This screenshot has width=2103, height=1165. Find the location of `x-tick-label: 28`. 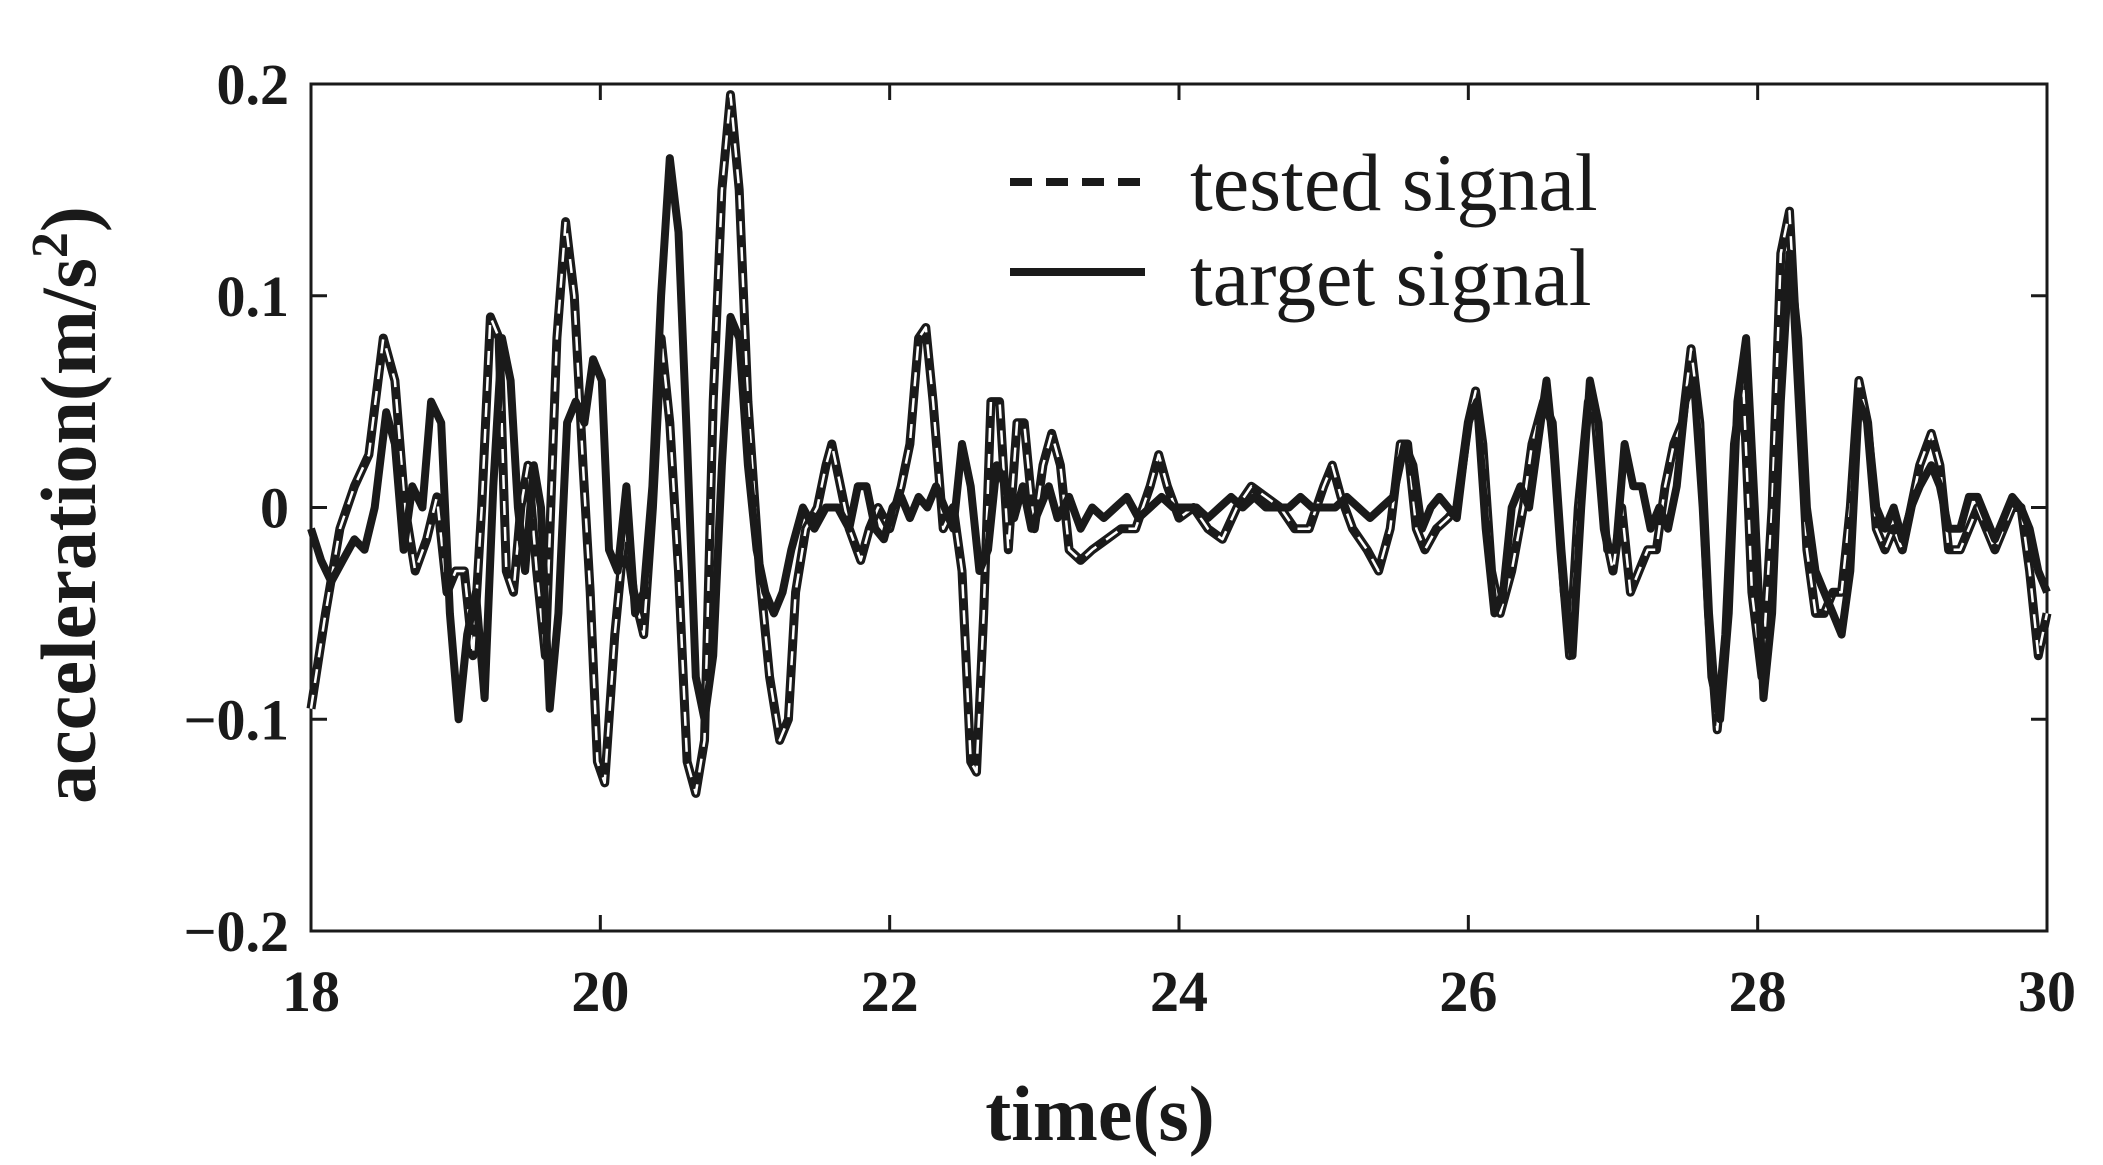

x-tick-label: 28 is located at coordinates (1758, 991).